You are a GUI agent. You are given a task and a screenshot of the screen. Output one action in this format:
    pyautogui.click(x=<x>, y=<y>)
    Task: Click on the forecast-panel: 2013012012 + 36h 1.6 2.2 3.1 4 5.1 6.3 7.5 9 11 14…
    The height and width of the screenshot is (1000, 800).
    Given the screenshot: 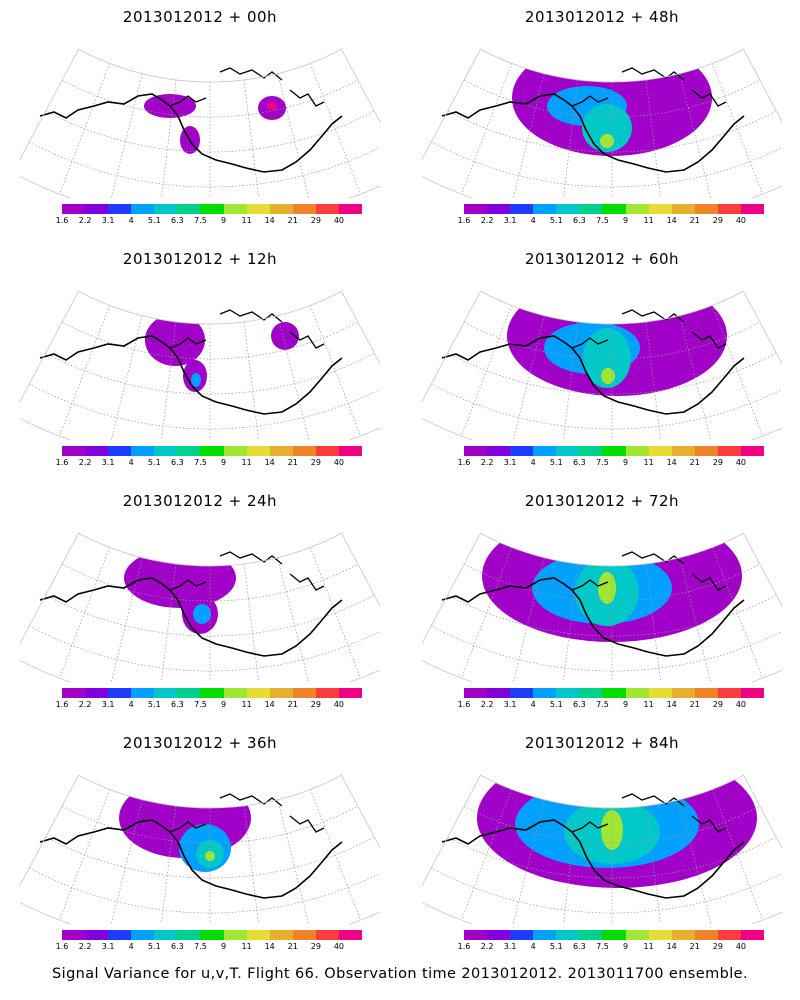 What is the action you would take?
    pyautogui.click(x=200, y=854)
    